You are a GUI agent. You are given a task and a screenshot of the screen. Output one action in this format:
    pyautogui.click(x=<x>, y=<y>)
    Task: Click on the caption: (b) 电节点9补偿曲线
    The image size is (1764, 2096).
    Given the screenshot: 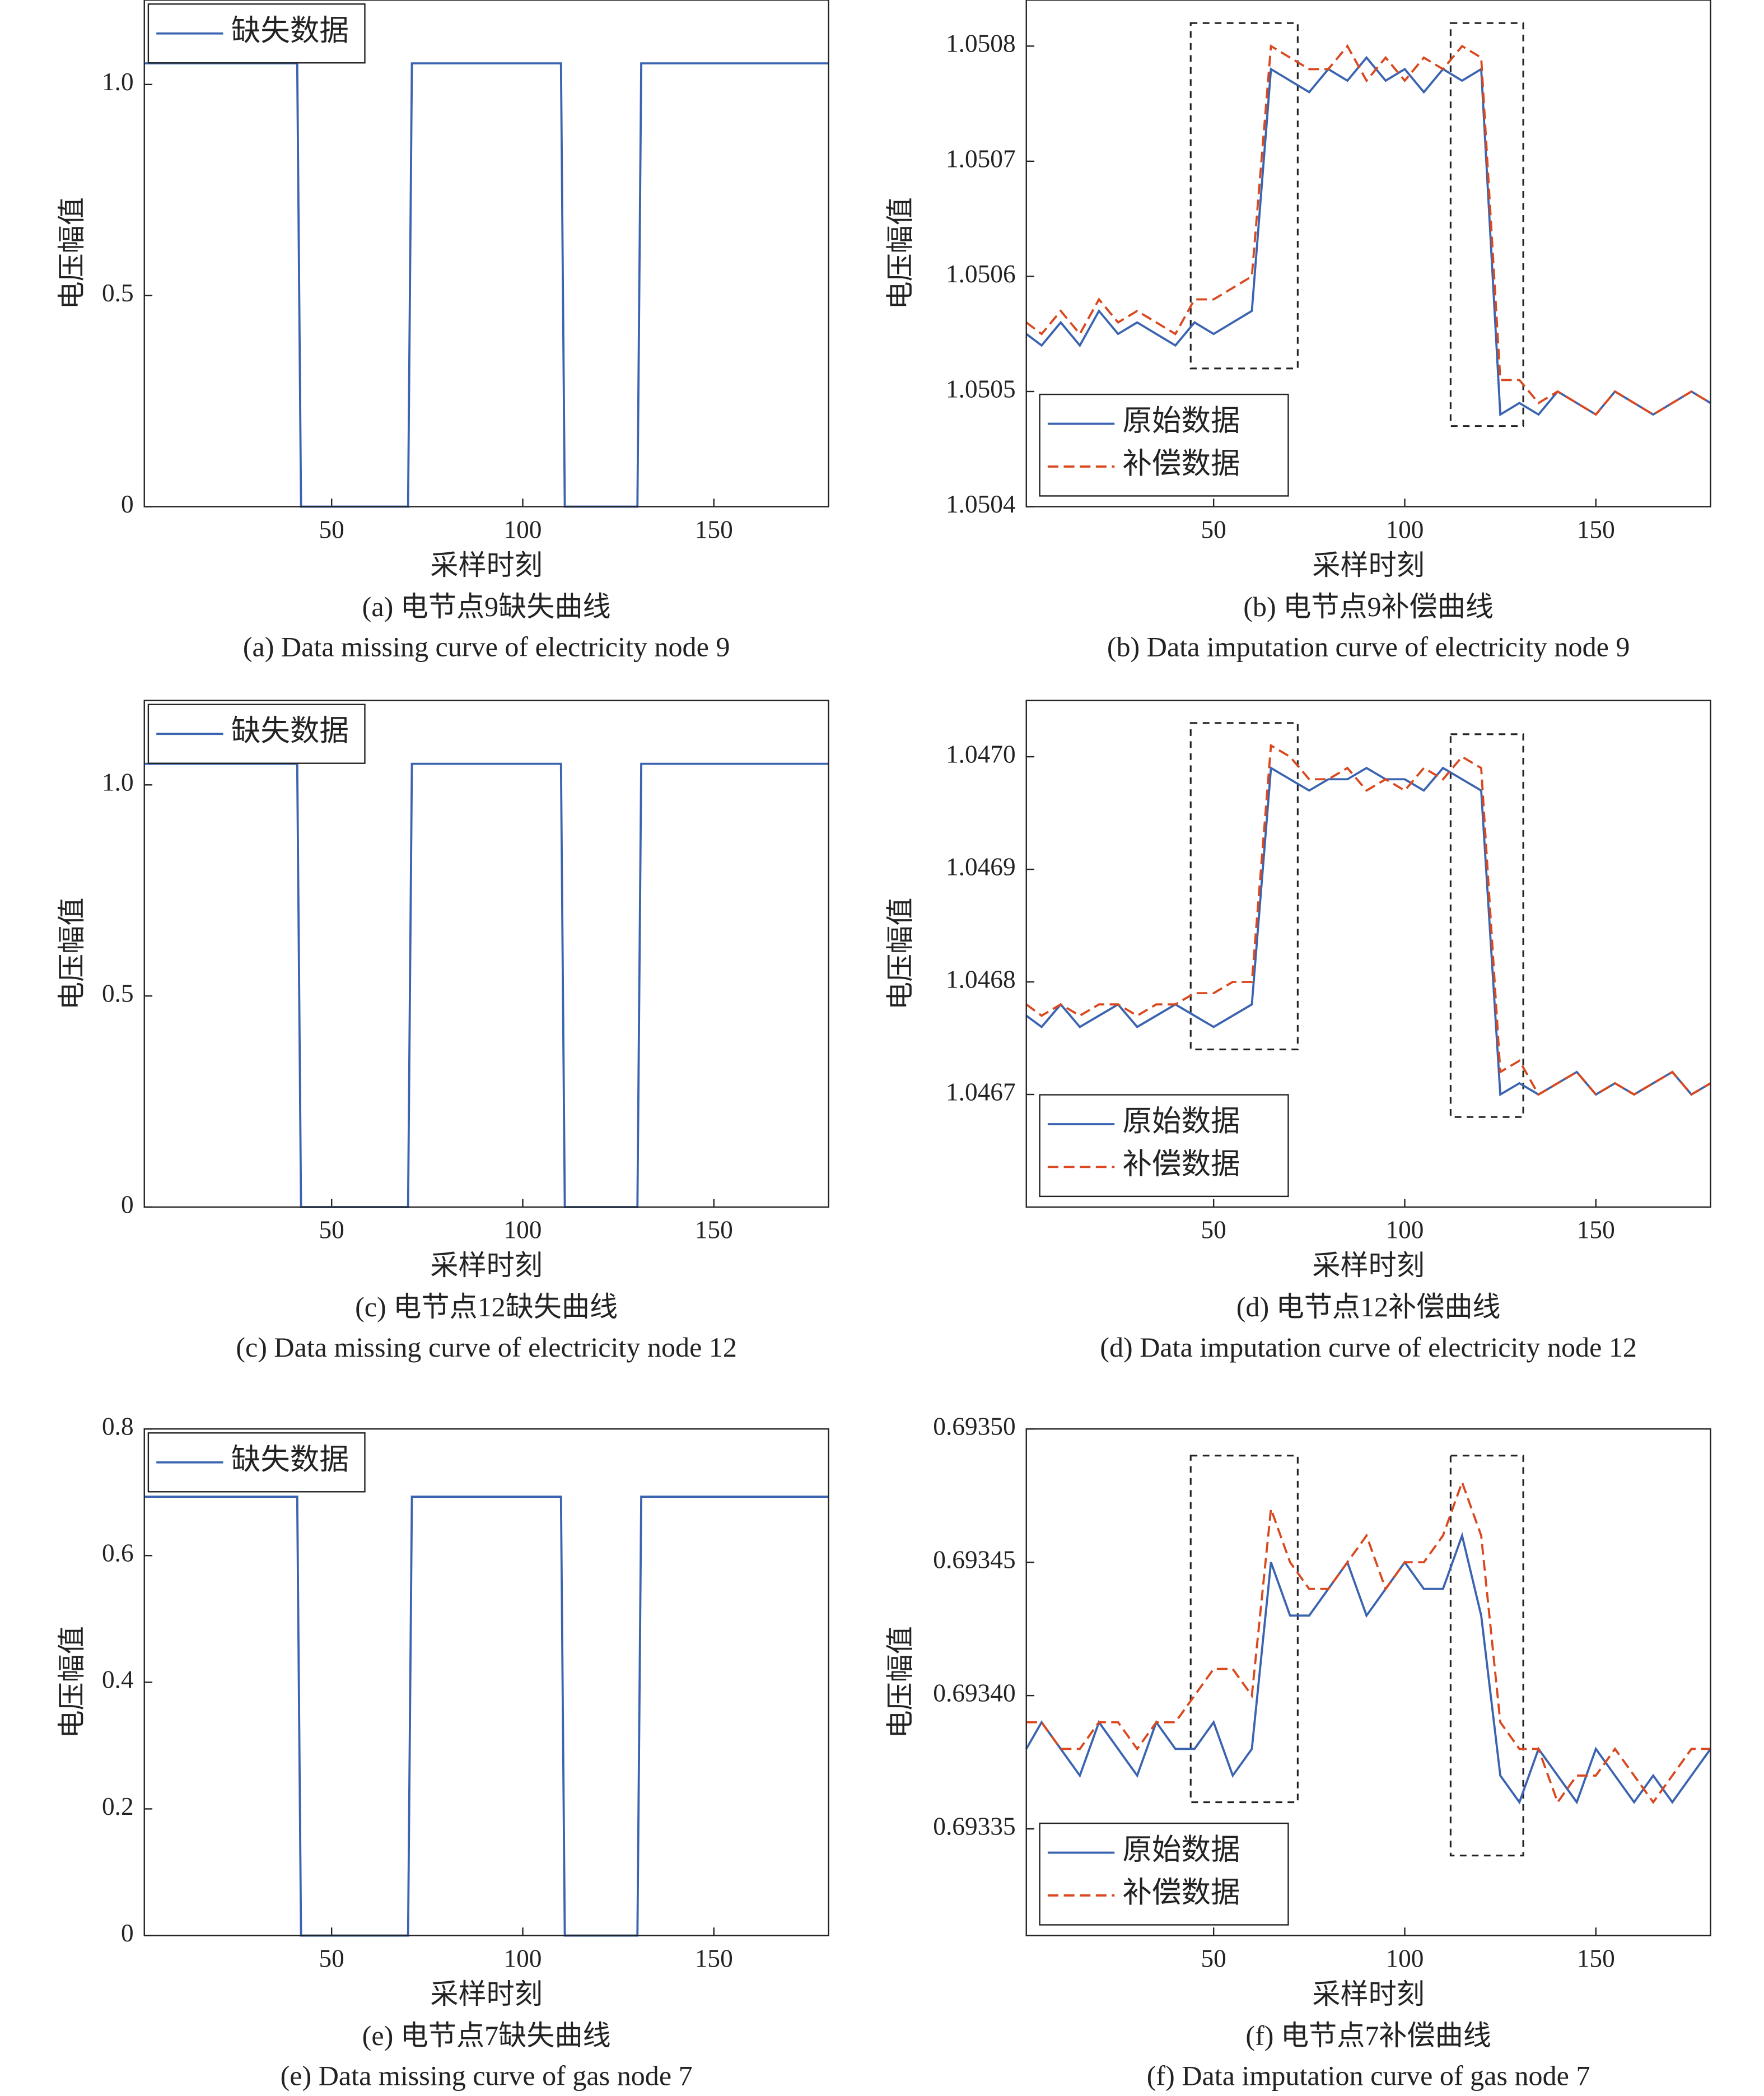 What is the action you would take?
    pyautogui.click(x=1369, y=606)
    